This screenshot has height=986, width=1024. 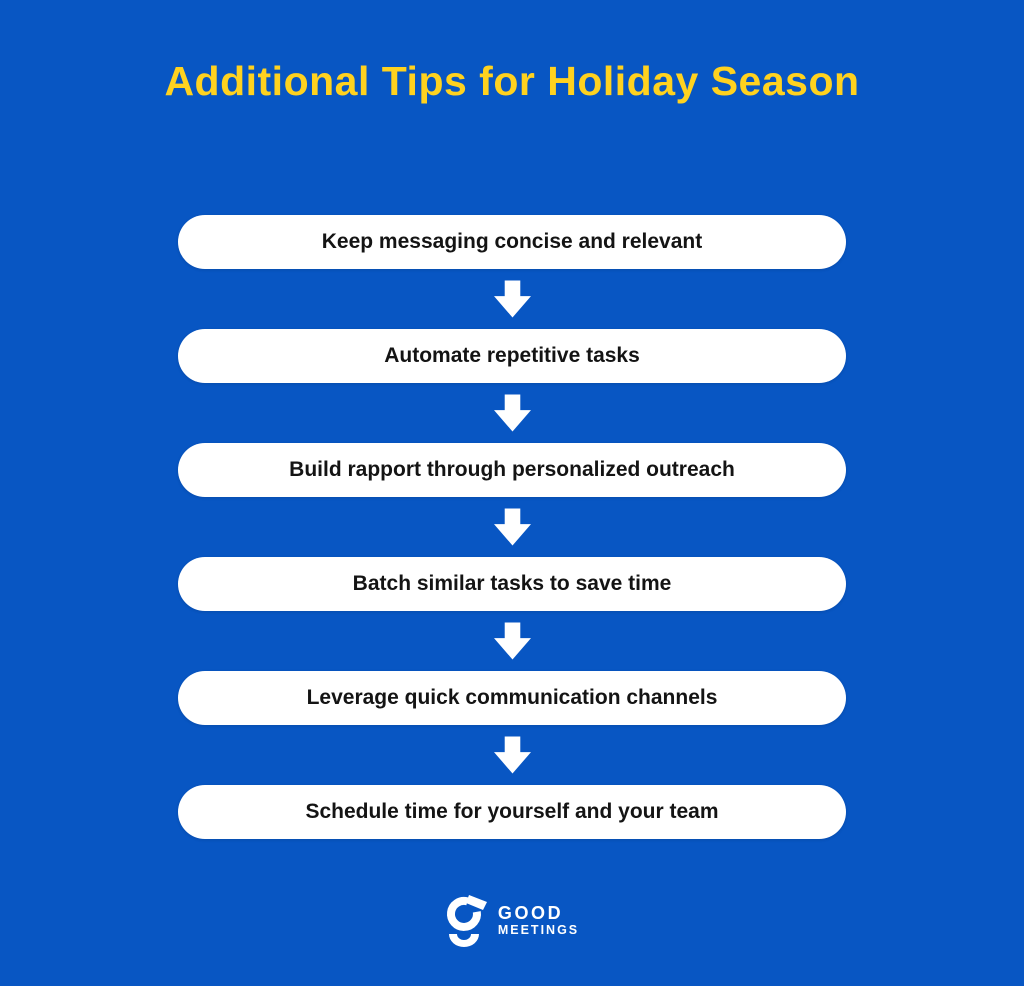 I want to click on goodmeetings-g-icon, so click(x=467, y=920).